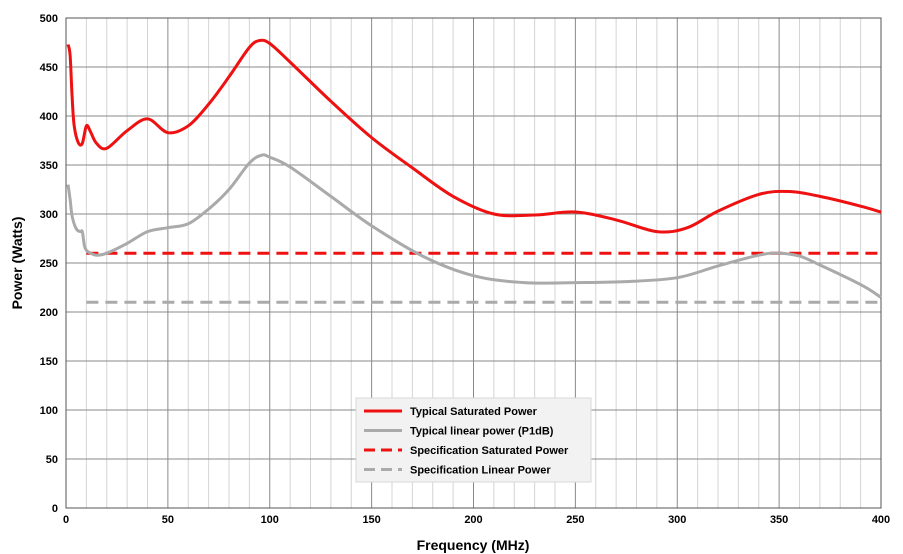 Image resolution: width=903 pixels, height=554 pixels. What do you see at coordinates (66, 520) in the screenshot?
I see `x-tick-label: 0` at bounding box center [66, 520].